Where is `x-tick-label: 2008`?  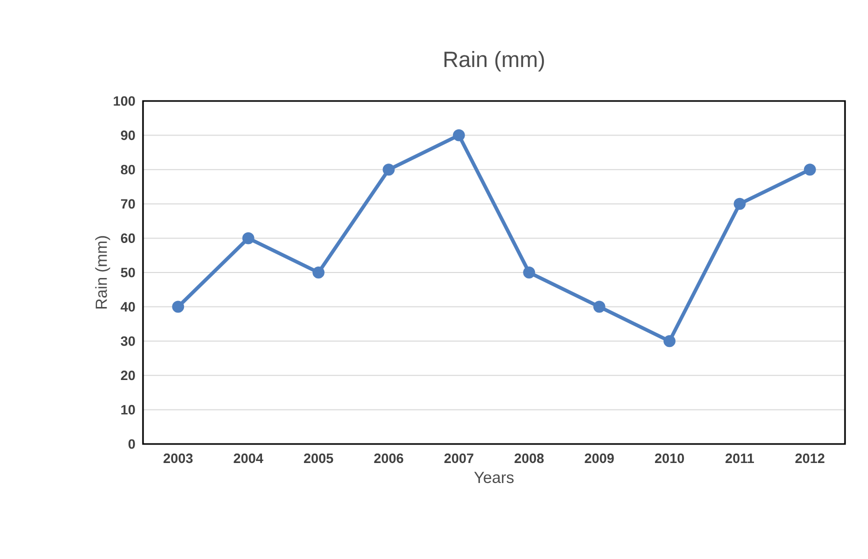
x-tick-label: 2008 is located at coordinates (529, 459).